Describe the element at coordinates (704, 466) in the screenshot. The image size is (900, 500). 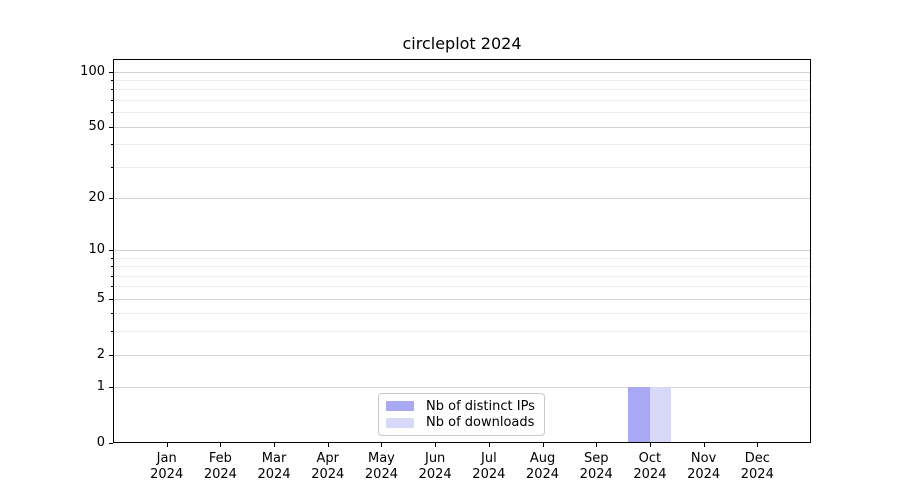
I see `x-tick-label: Nov 2024` at that location.